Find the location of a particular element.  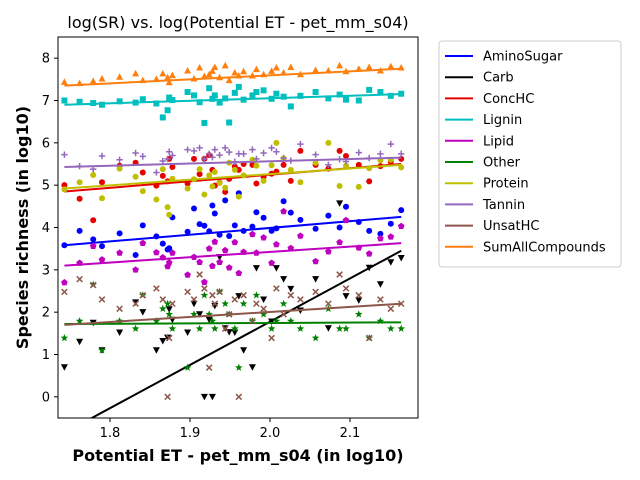

legend-item-carb: Carb is located at coordinates (479, 78).